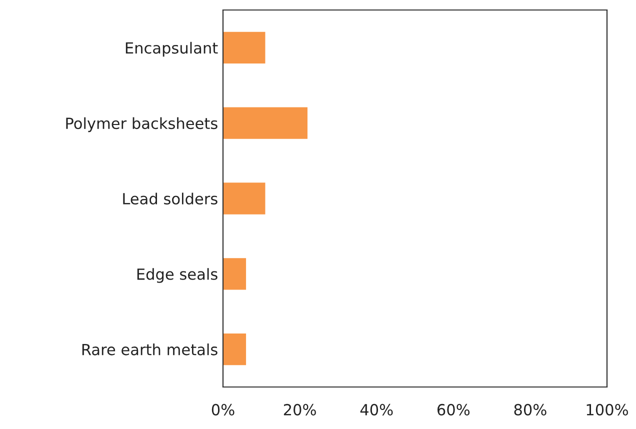  What do you see at coordinates (172, 49) in the screenshot?
I see `y-tick-label: Encapsulant` at bounding box center [172, 49].